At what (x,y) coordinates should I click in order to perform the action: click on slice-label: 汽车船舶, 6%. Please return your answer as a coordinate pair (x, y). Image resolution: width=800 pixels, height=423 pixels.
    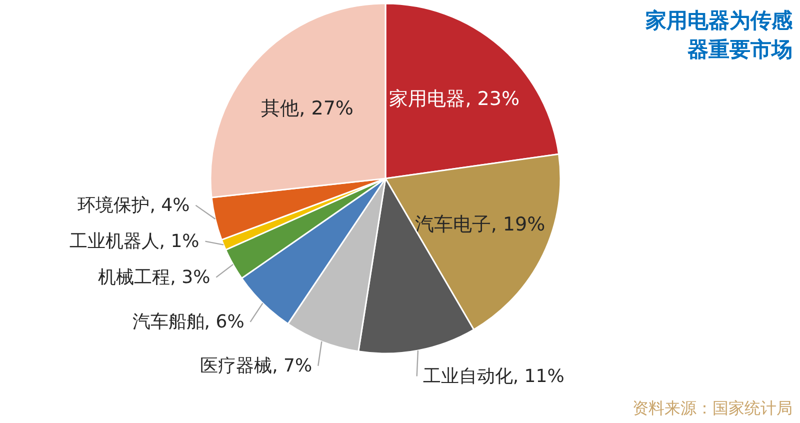
    Looking at the image, I should click on (188, 321).